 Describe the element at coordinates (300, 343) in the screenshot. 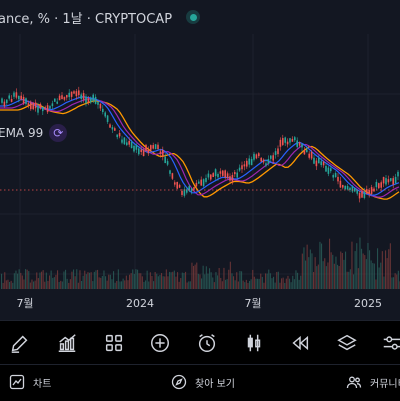

I see `replay-icon` at that location.